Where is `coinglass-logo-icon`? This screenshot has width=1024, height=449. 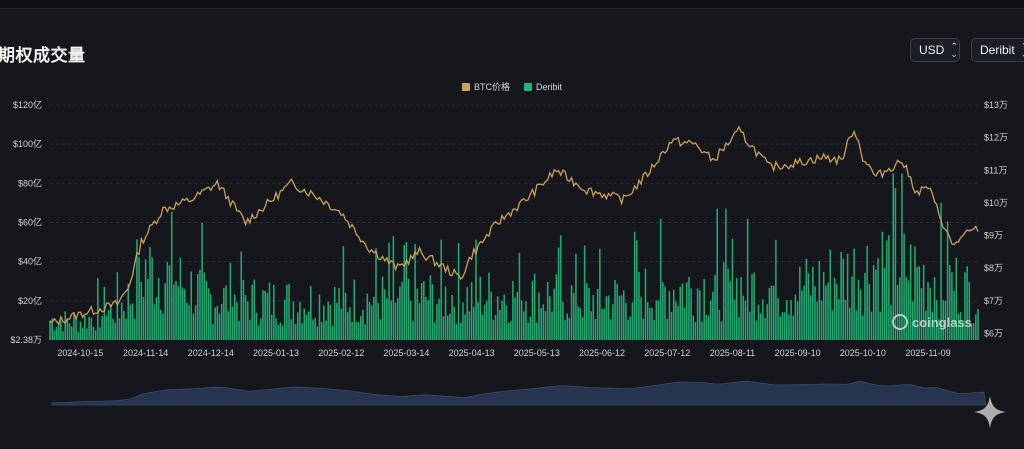 coinglass-logo-icon is located at coordinates (900, 322).